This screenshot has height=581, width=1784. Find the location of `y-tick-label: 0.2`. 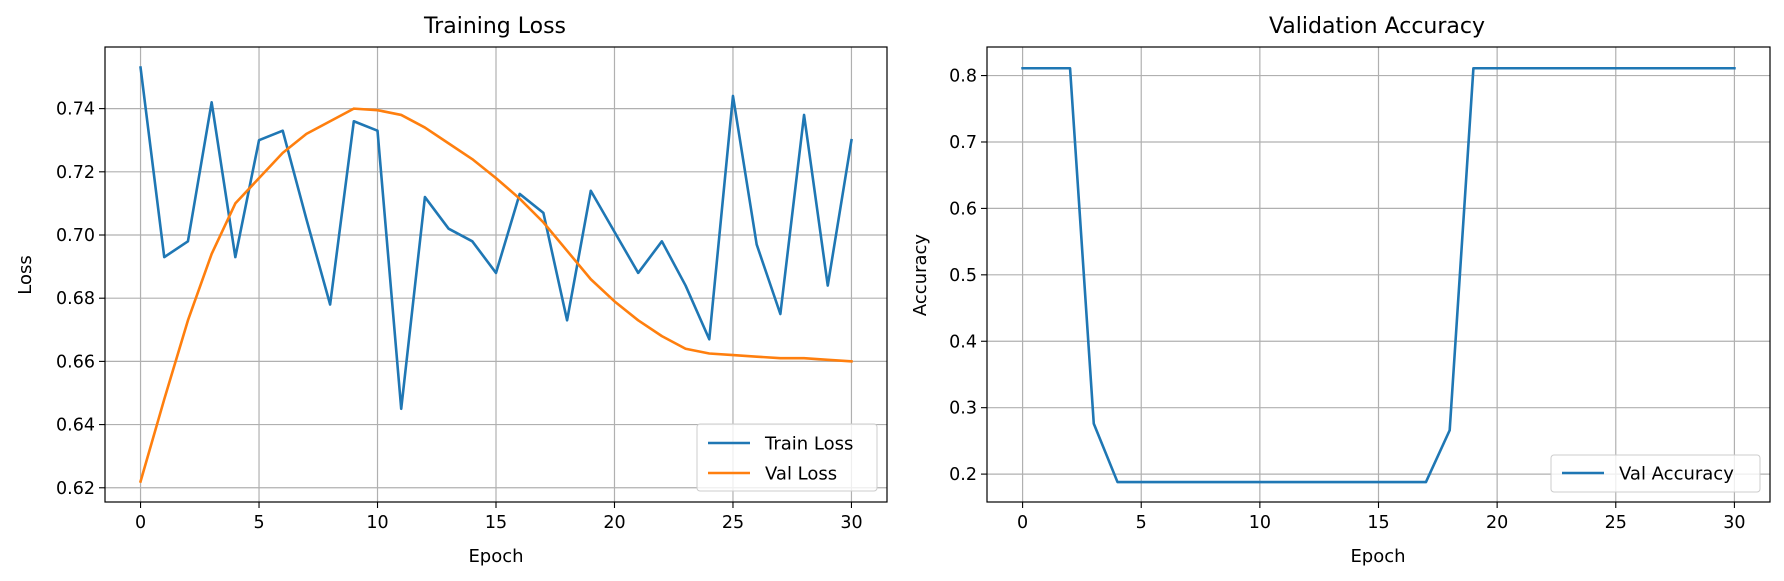

y-tick-label: 0.2 is located at coordinates (963, 475).